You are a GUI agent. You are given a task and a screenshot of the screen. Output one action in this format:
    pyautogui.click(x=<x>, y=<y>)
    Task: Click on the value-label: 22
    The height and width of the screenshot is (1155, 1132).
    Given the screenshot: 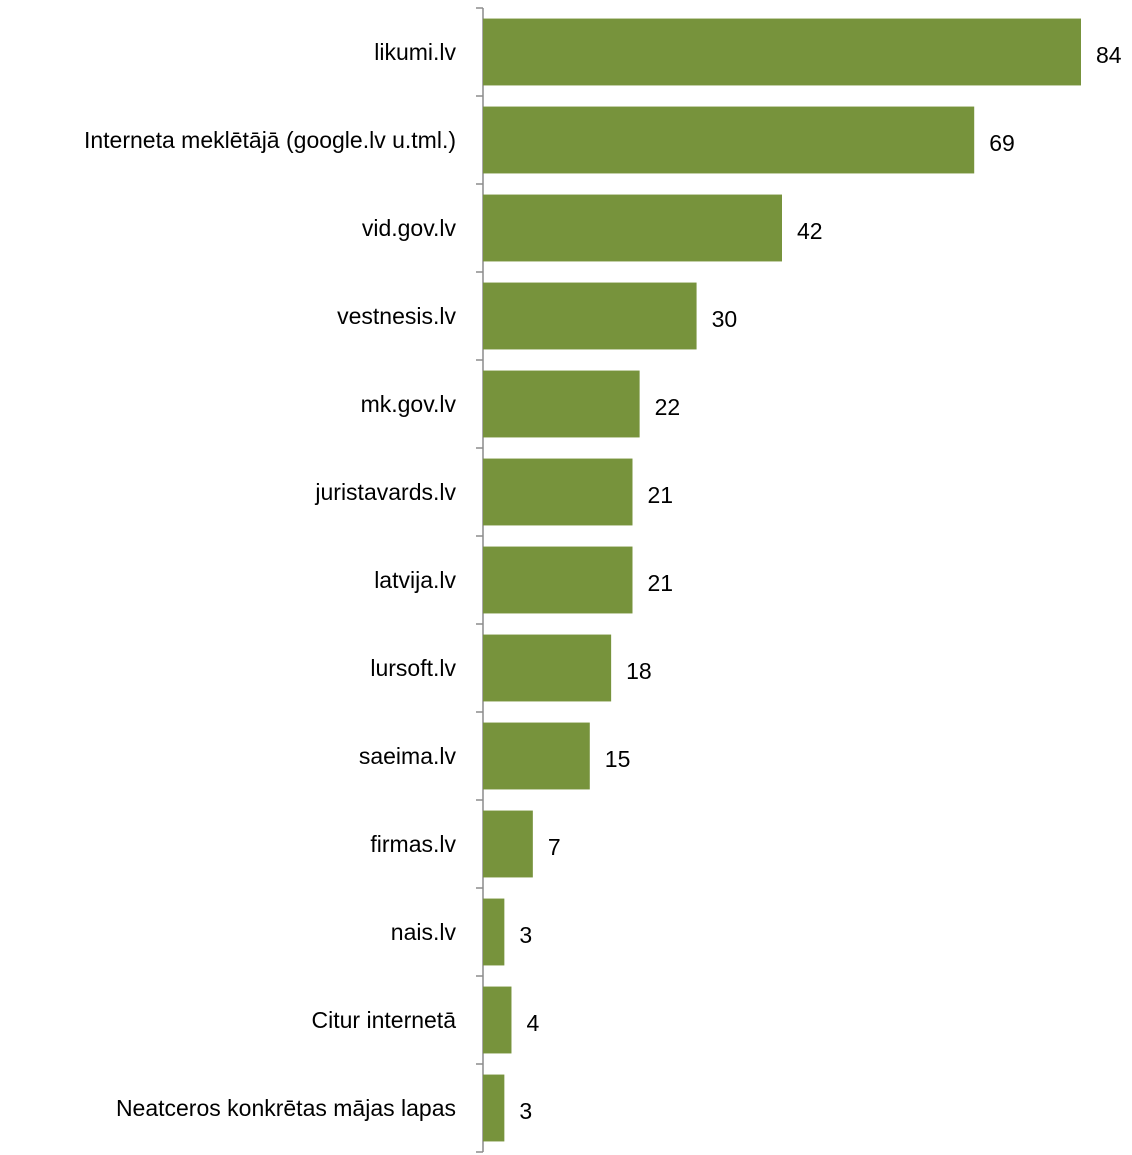 What is the action you would take?
    pyautogui.click(x=668, y=407)
    